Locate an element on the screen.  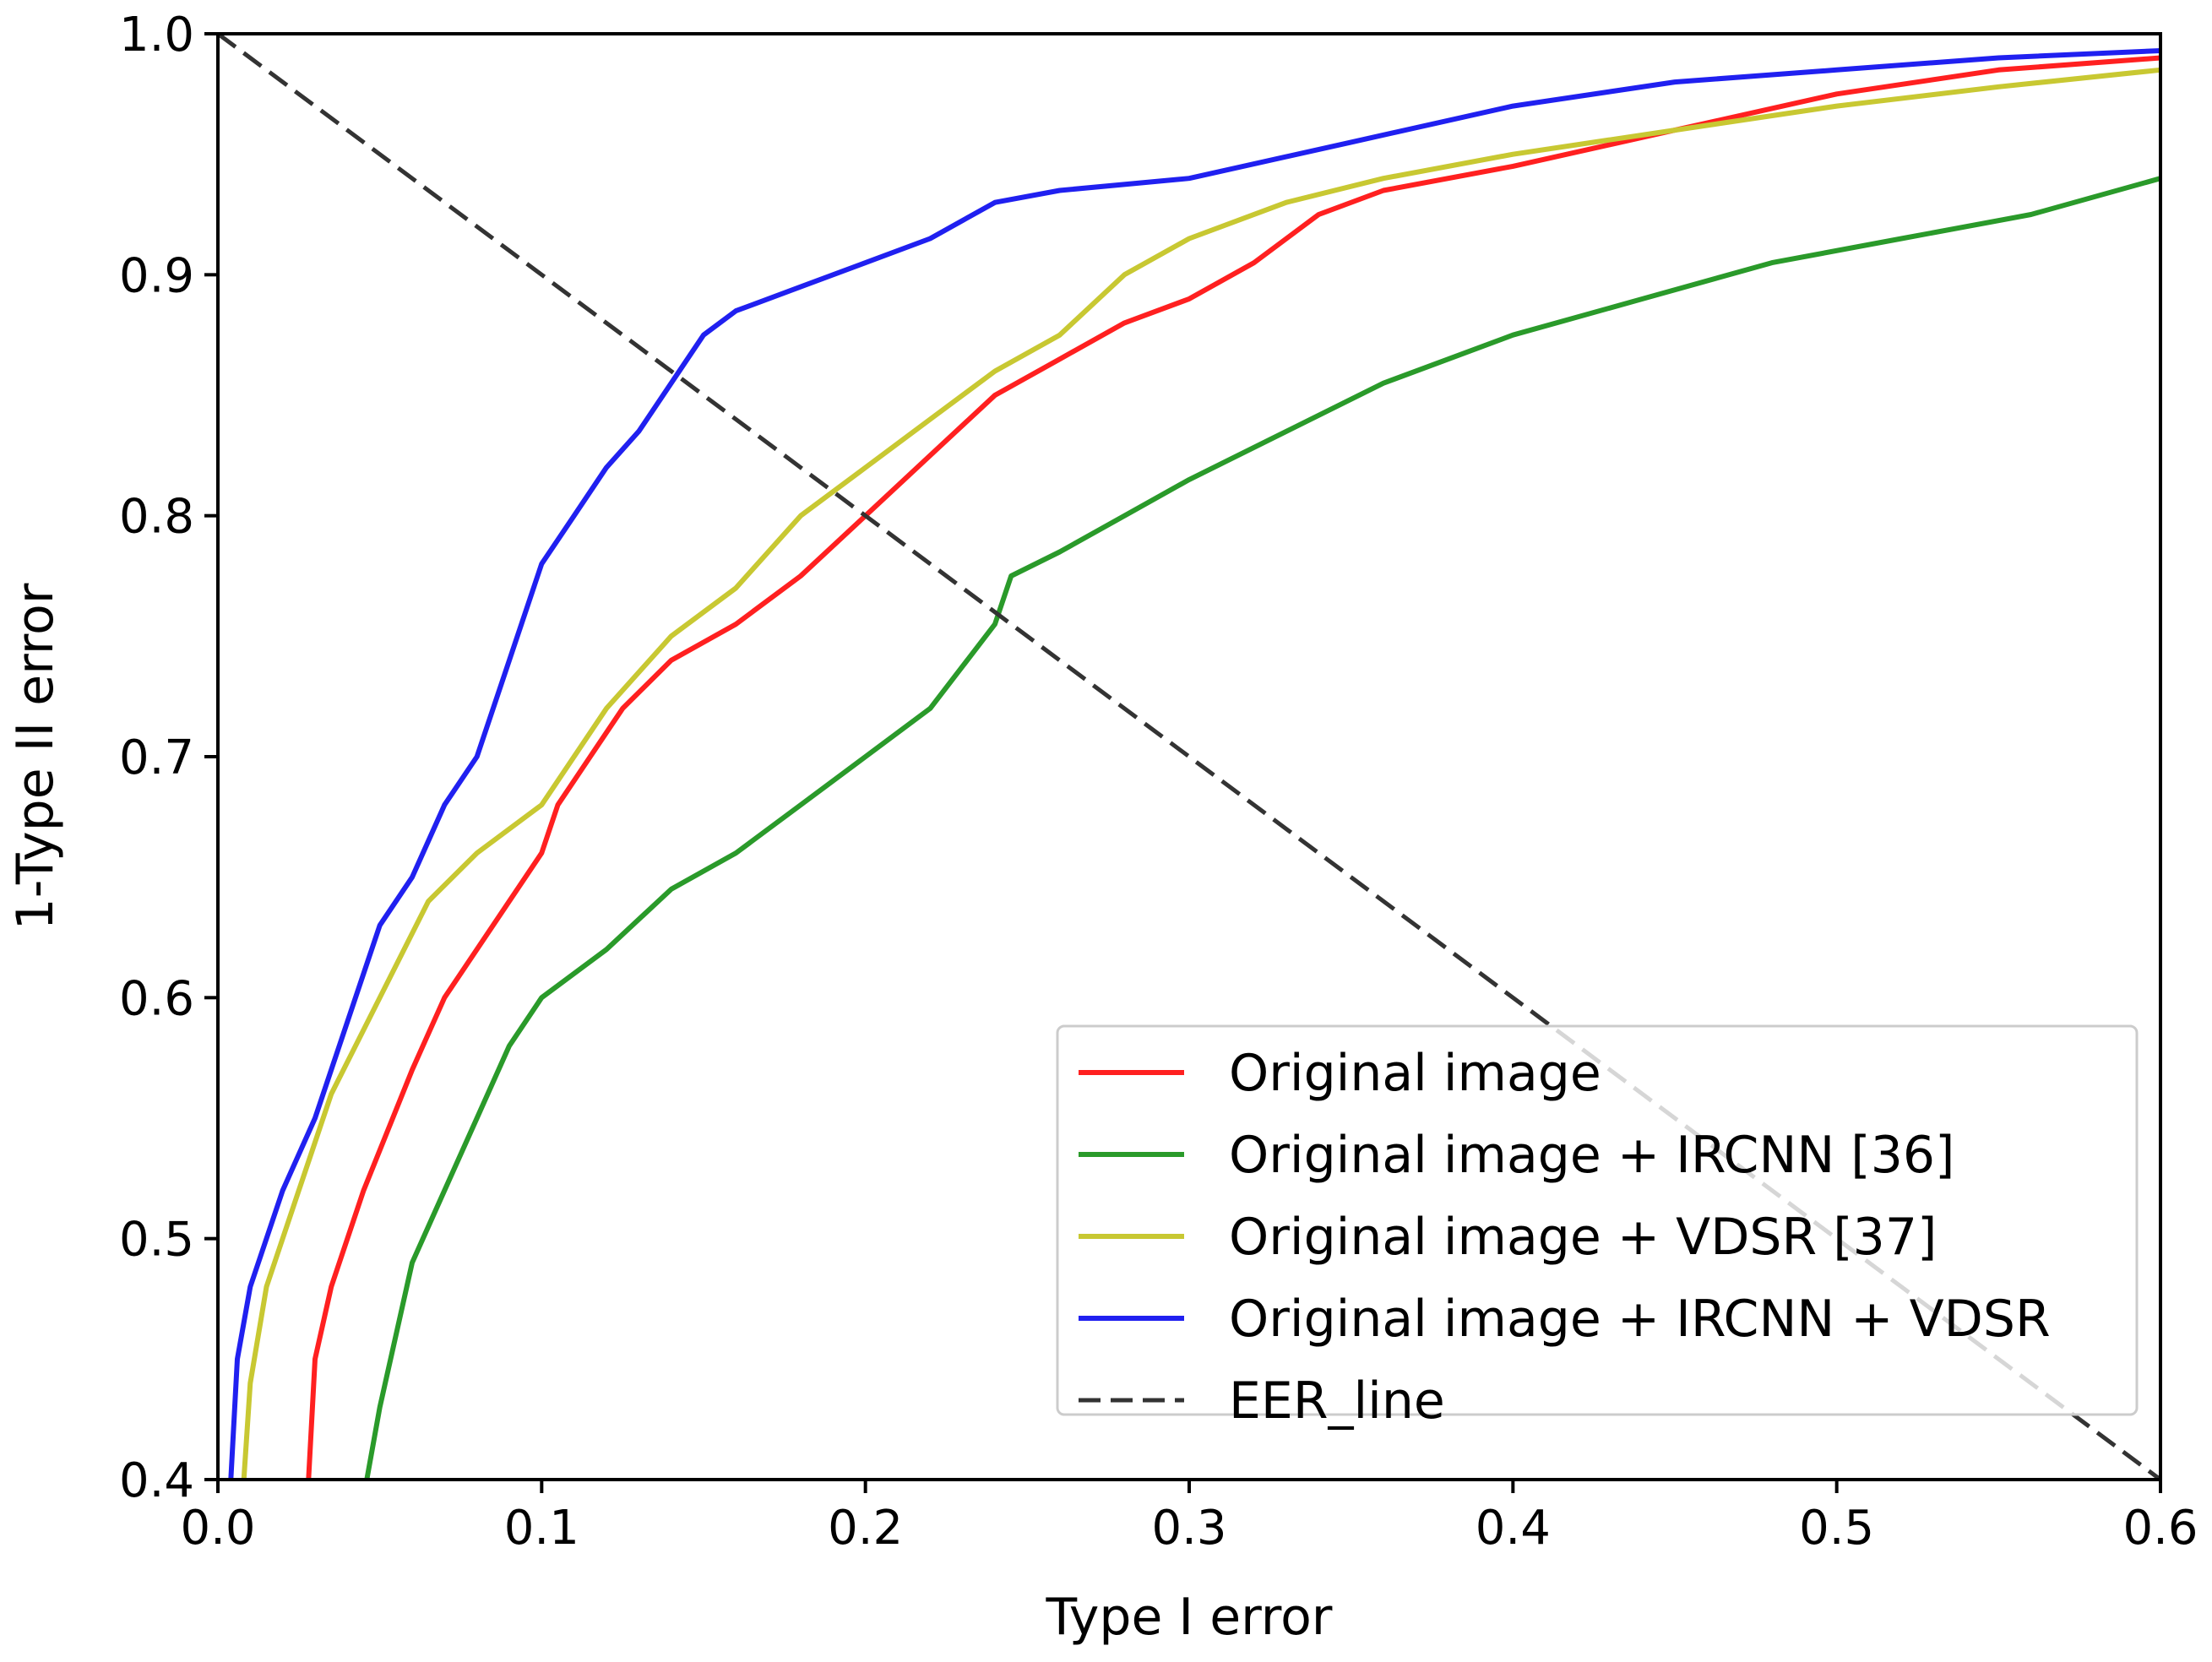
x-axis-label: Type I error is located at coordinates (1189, 1617).